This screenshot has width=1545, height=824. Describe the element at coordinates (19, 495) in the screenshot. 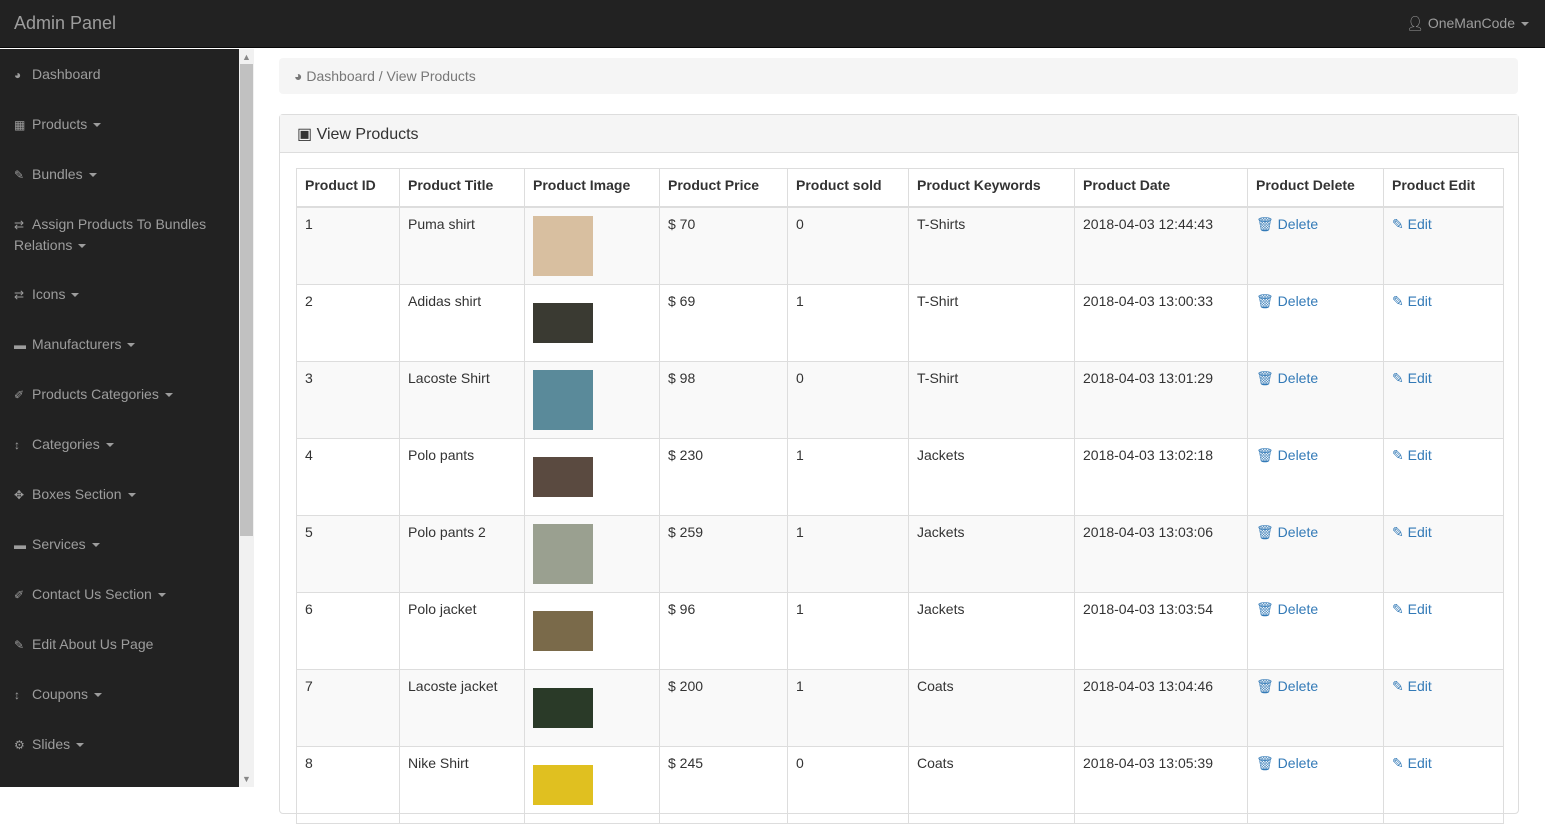

I see `arrows-icon: ✥` at that location.